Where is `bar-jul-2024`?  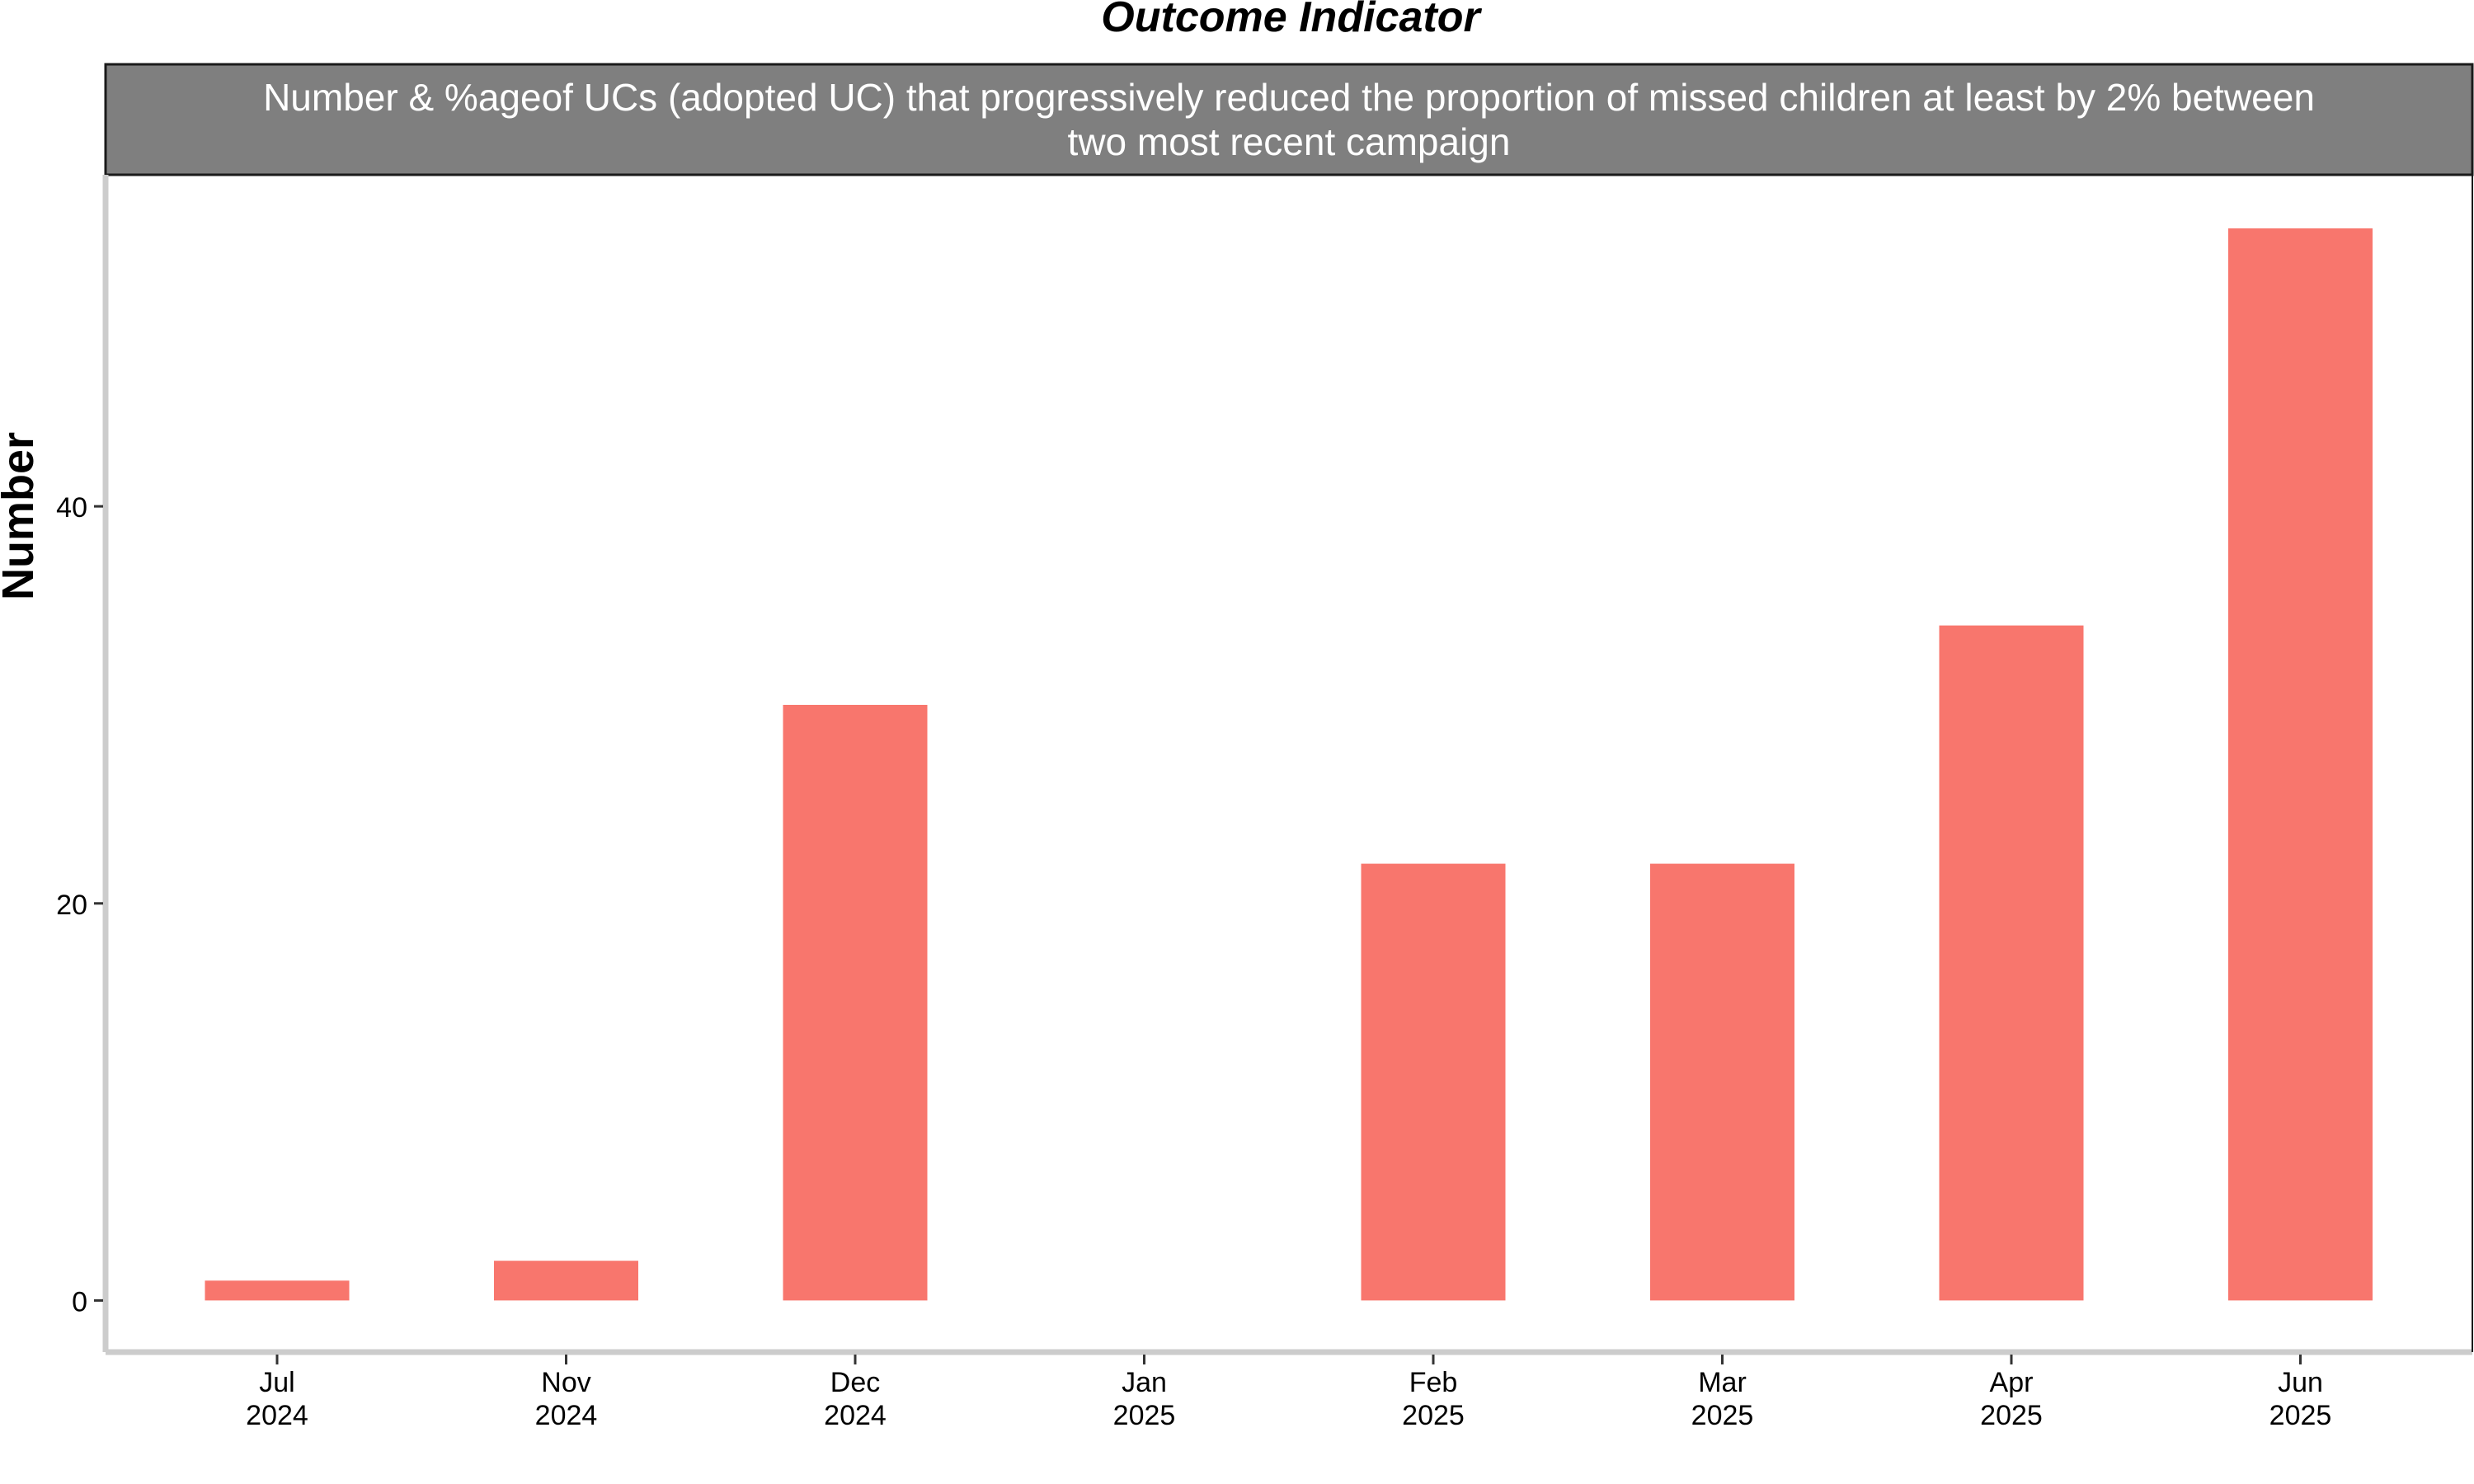 bar-jul-2024 is located at coordinates (277, 1290).